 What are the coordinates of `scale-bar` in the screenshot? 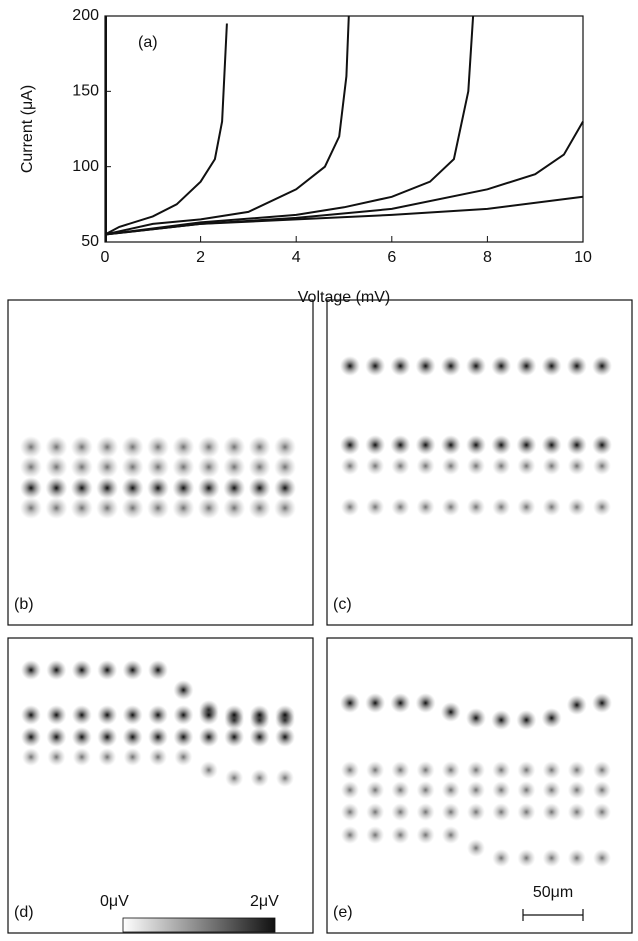 It's located at (553, 915).